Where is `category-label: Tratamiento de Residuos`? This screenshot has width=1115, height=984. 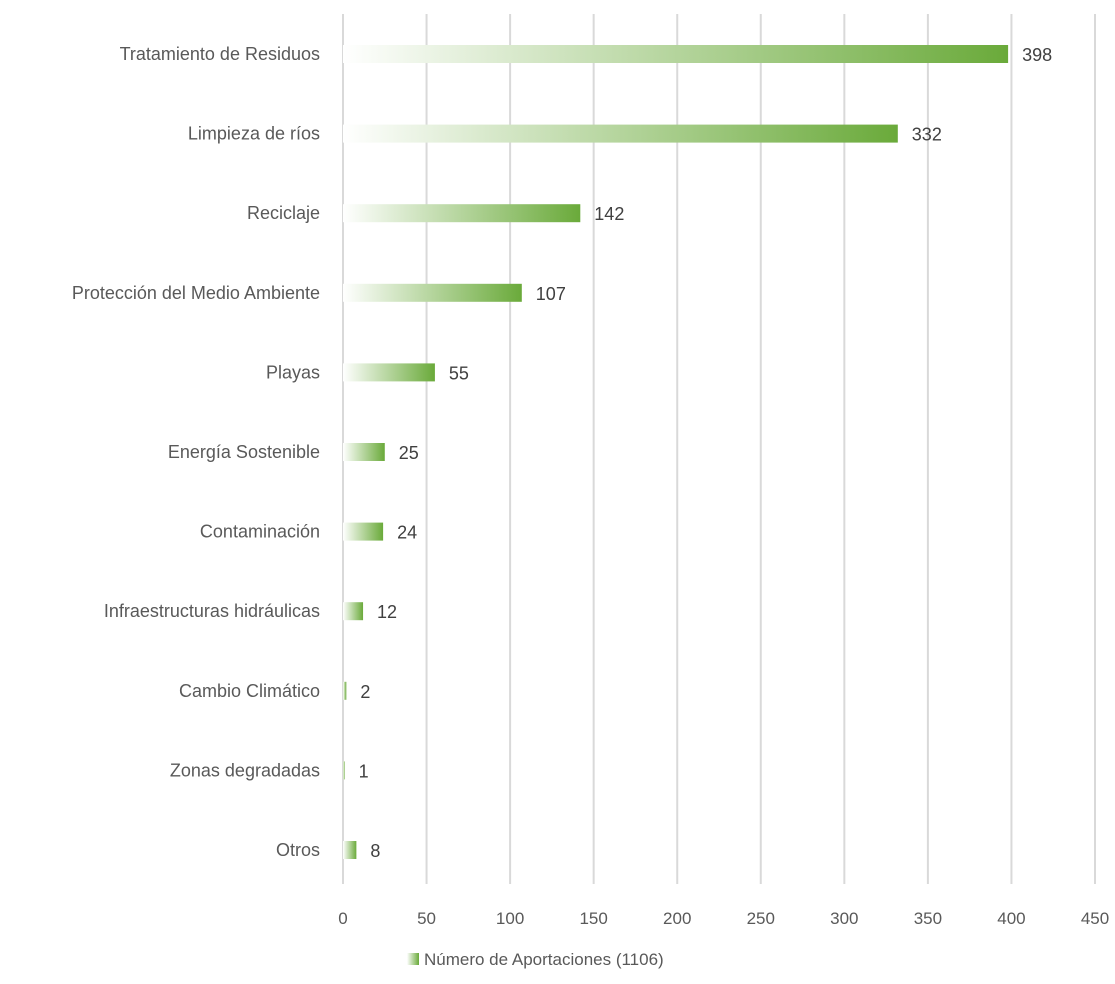
category-label: Tratamiento de Residuos is located at coordinates (220, 54).